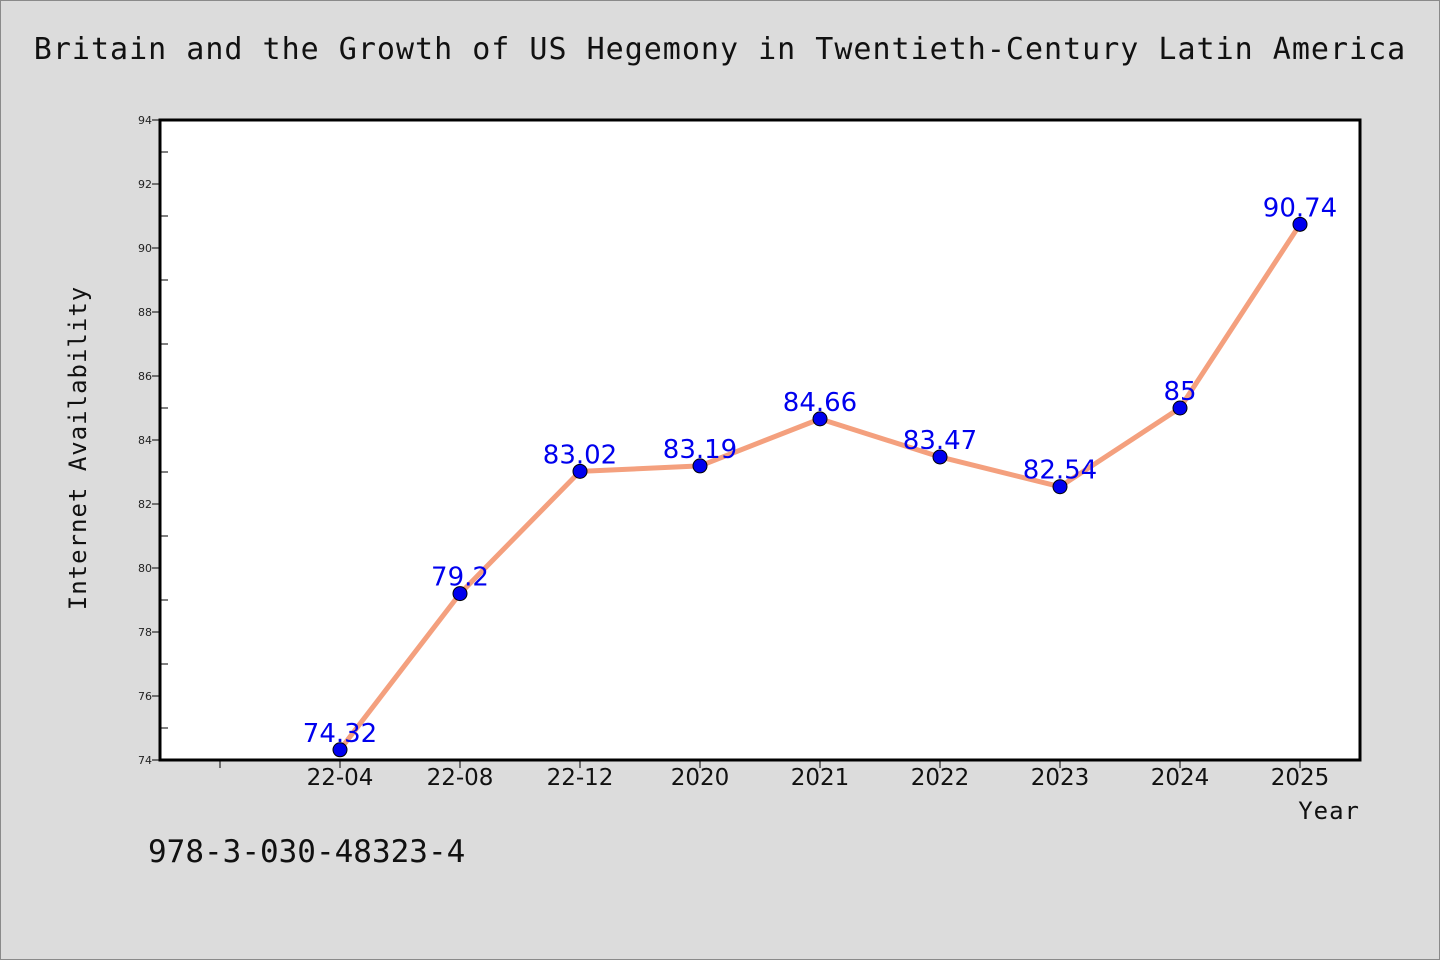 This screenshot has height=960, width=1440. Describe the element at coordinates (145, 440) in the screenshot. I see `y-tick-label: 84` at that location.